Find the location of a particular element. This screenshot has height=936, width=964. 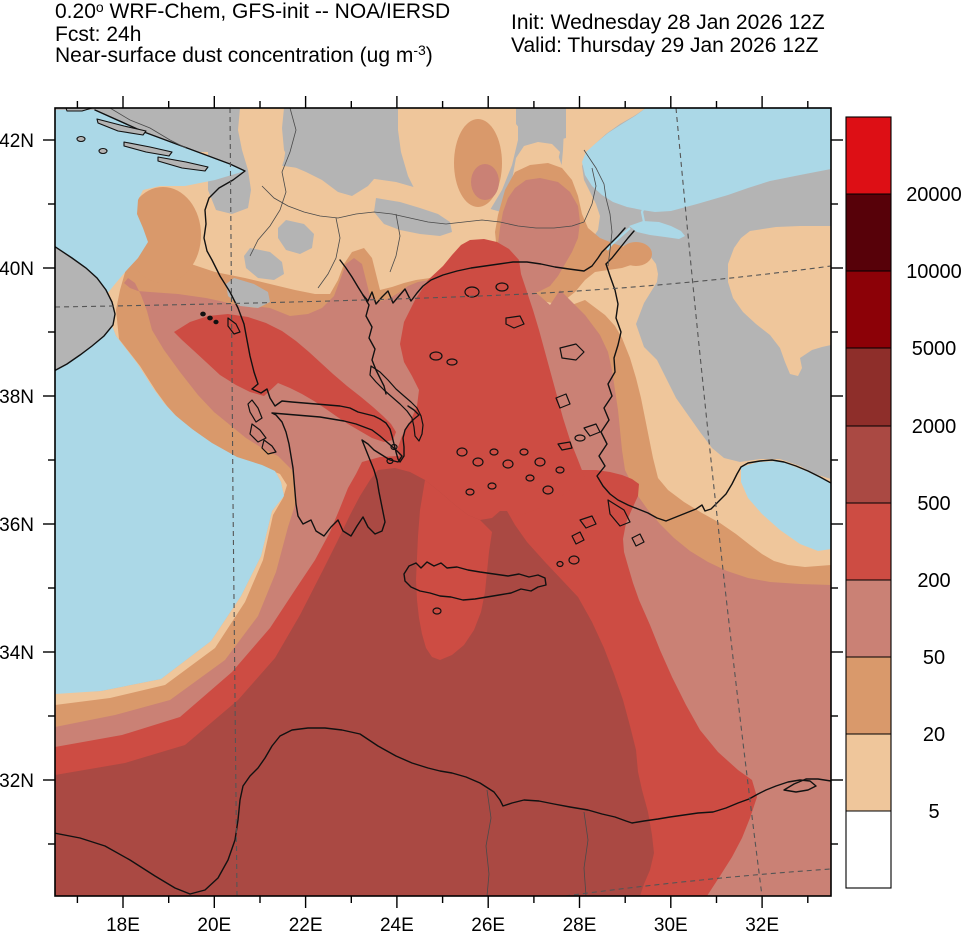

svg-text: 22E is located at coordinates (306, 925).